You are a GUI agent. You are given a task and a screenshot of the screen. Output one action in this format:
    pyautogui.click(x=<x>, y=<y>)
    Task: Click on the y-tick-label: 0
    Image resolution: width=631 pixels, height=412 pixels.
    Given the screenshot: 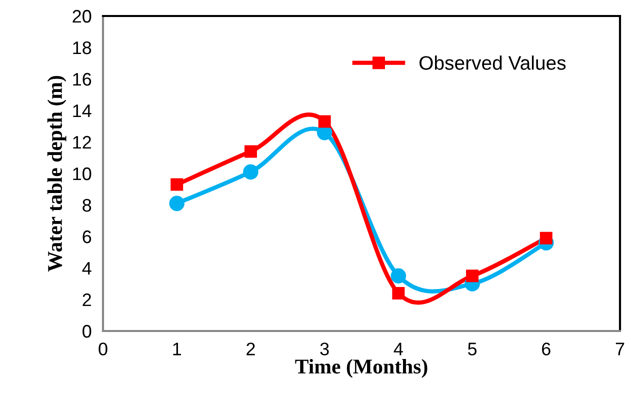 What is the action you would take?
    pyautogui.click(x=87, y=331)
    